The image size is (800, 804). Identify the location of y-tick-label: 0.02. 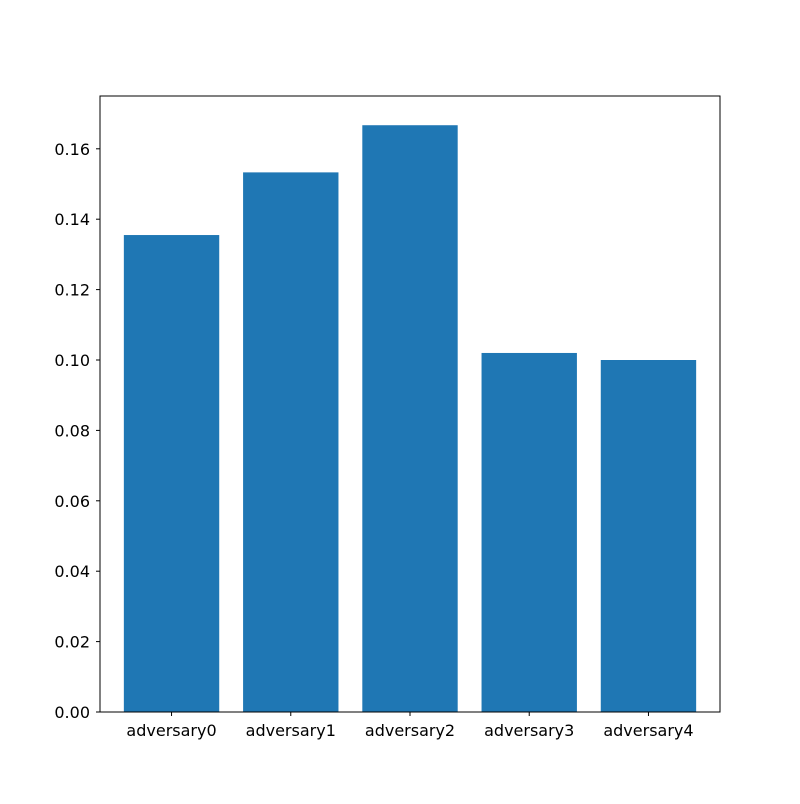
(72, 642).